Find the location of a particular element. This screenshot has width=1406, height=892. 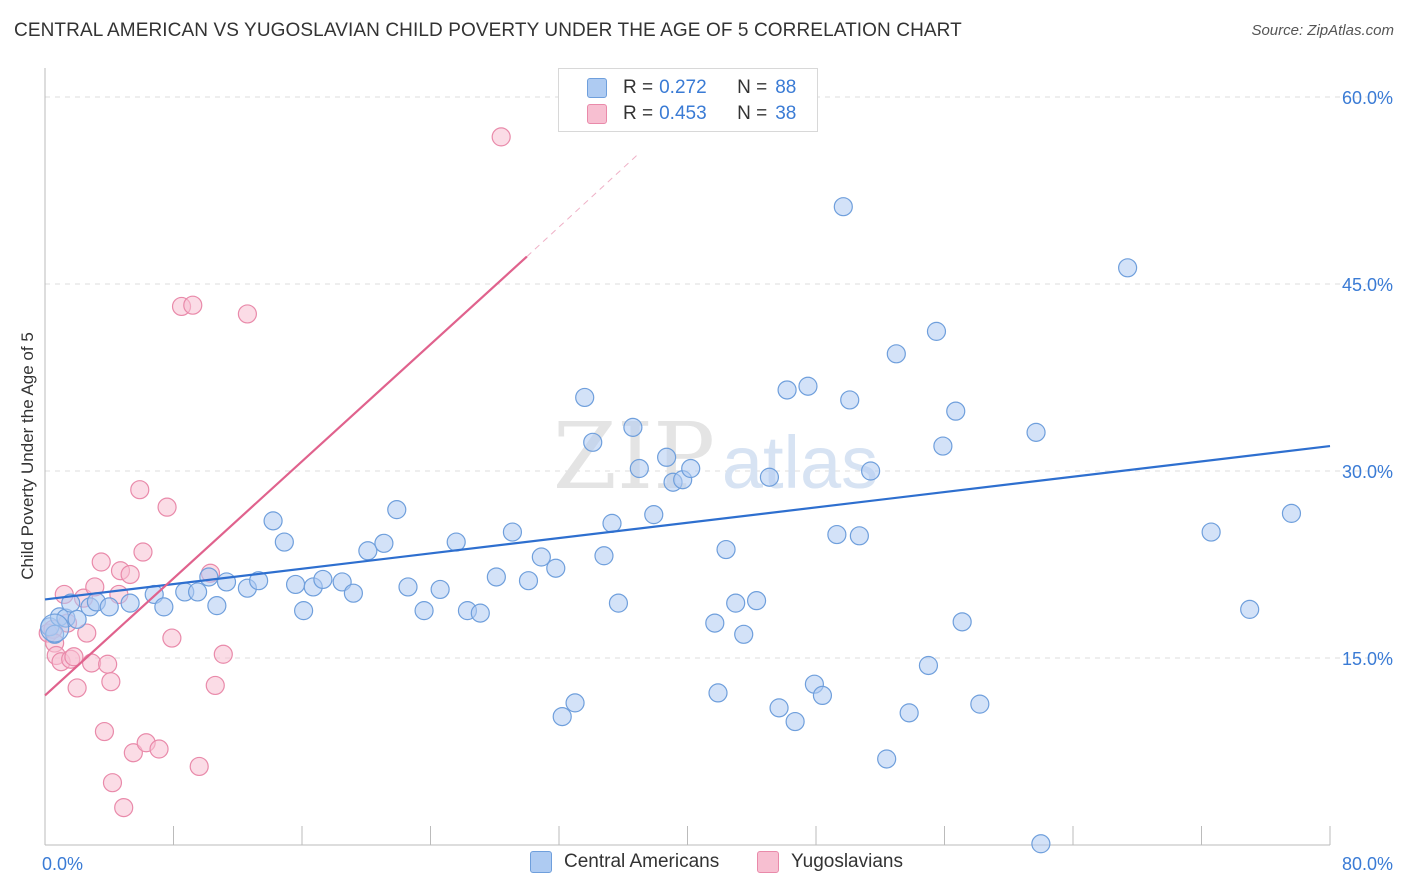

series-legend: Central Americans Yugoslavians is located at coordinates (703, 864).